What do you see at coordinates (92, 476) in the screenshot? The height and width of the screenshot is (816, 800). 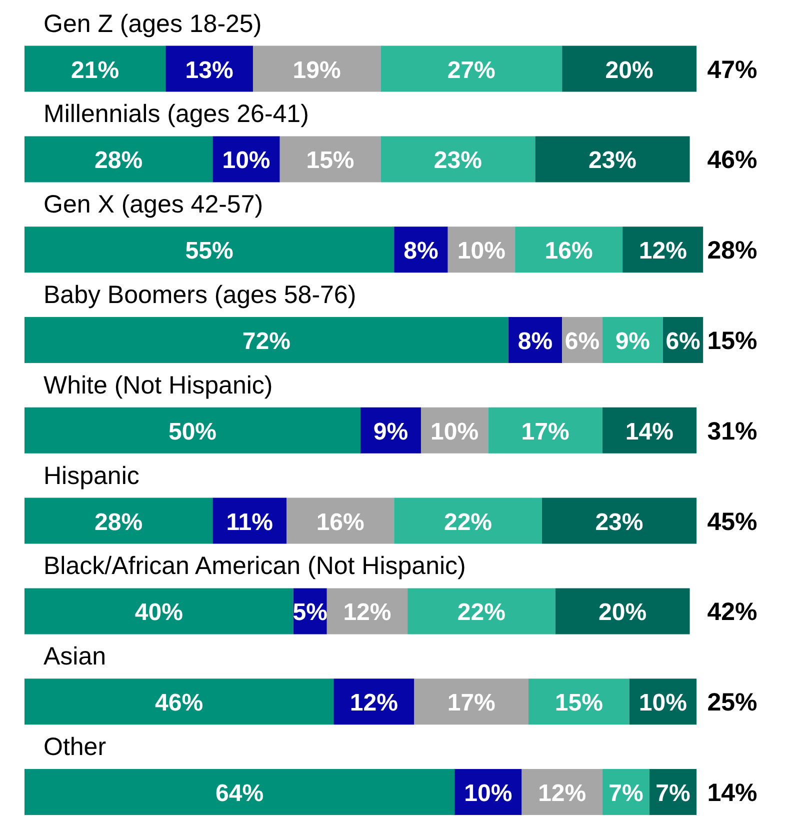 I see `y-tick-label: Hispanic` at bounding box center [92, 476].